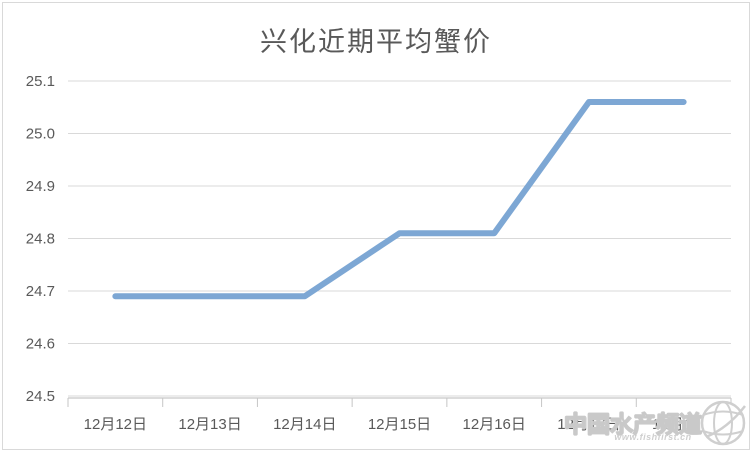 The width and height of the screenshot is (752, 452). What do you see at coordinates (115, 424) in the screenshot?
I see `x-axis-label: 12月12日` at bounding box center [115, 424].